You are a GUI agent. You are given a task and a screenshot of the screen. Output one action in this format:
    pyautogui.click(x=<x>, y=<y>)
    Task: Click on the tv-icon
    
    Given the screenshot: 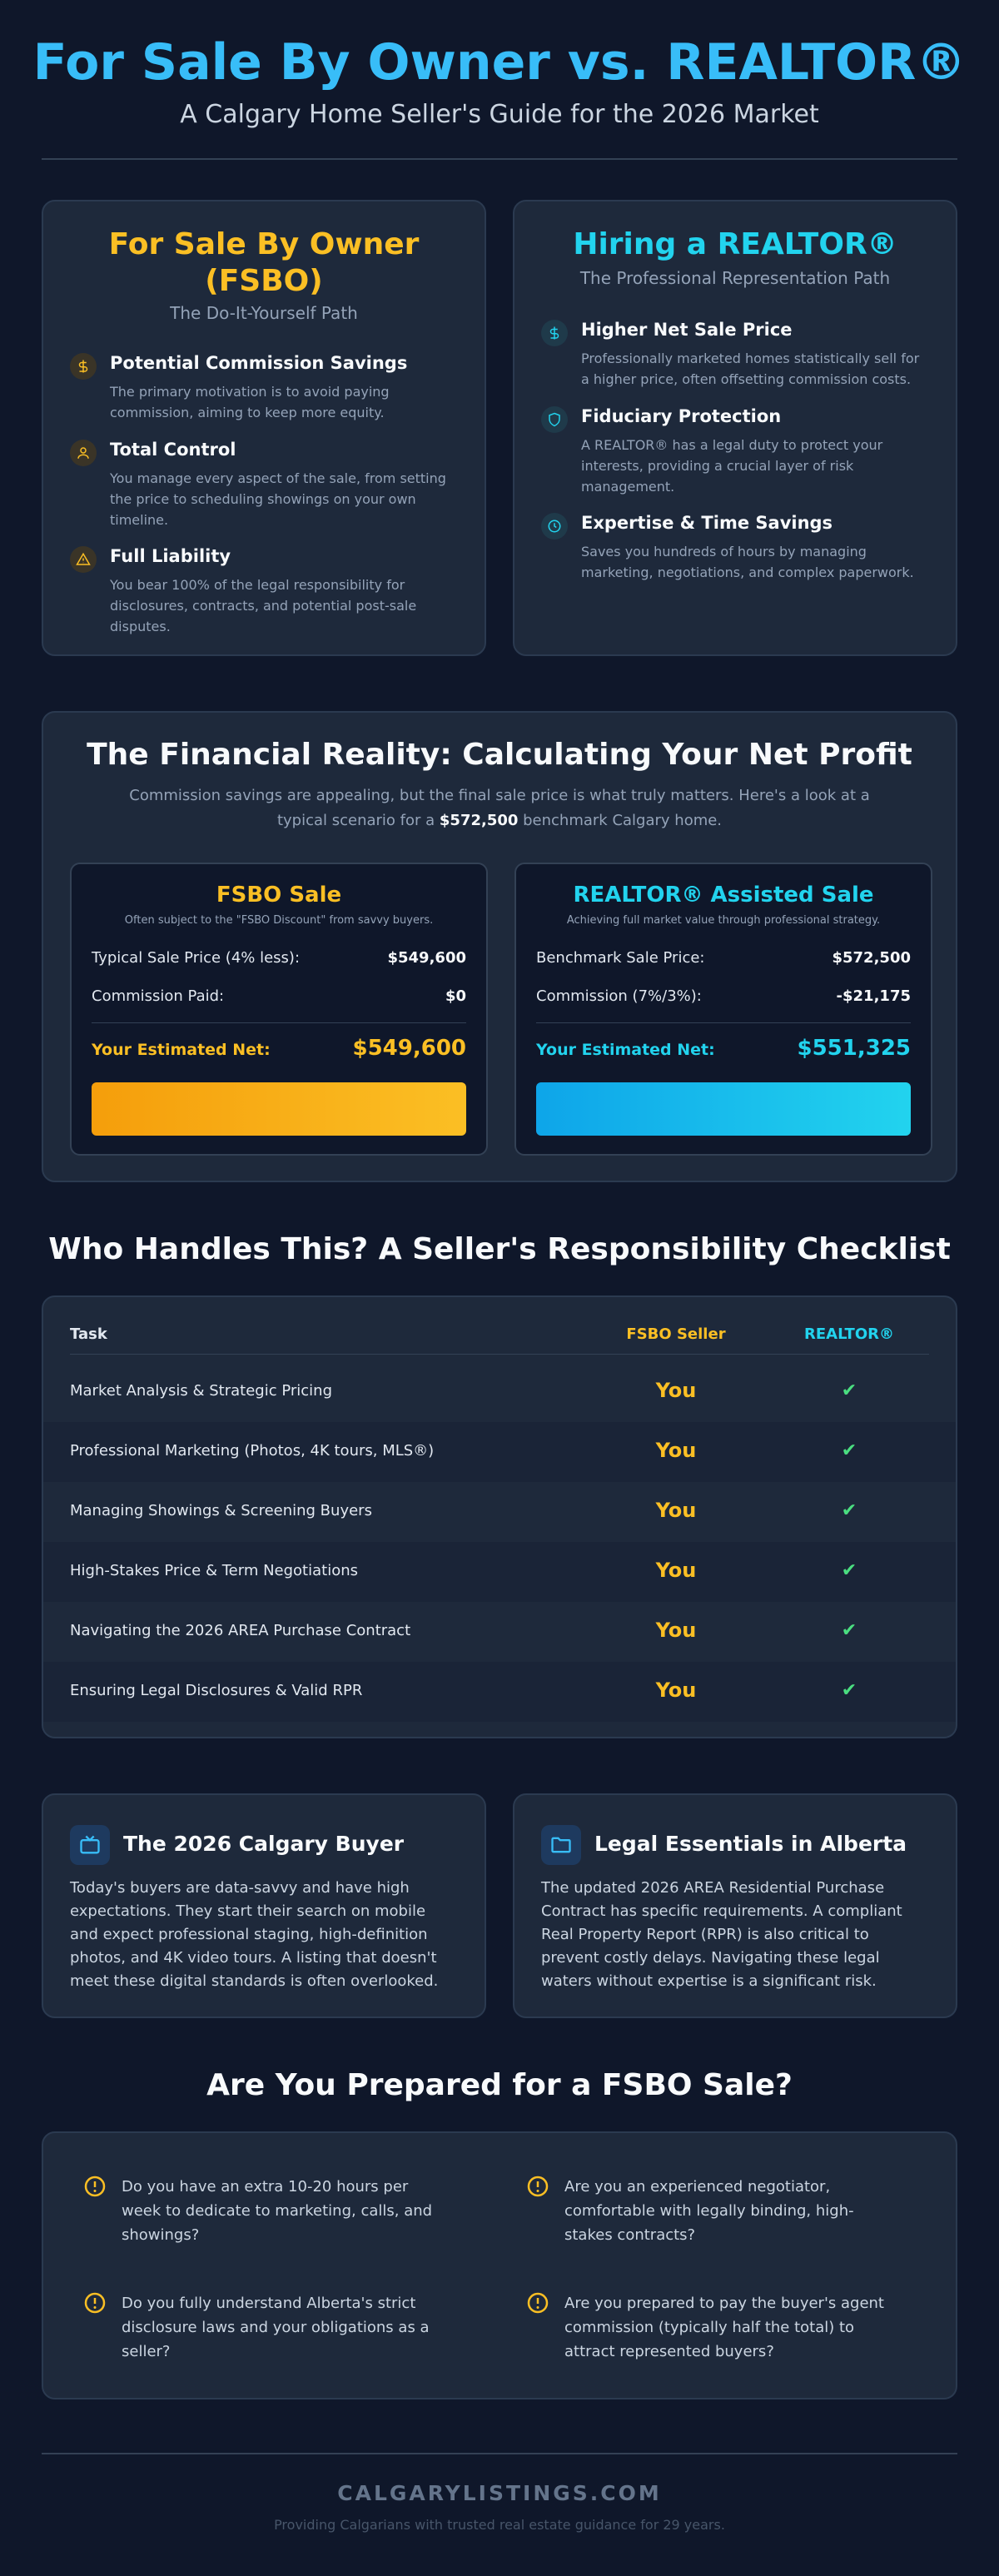 What is the action you would take?
    pyautogui.click(x=90, y=1845)
    